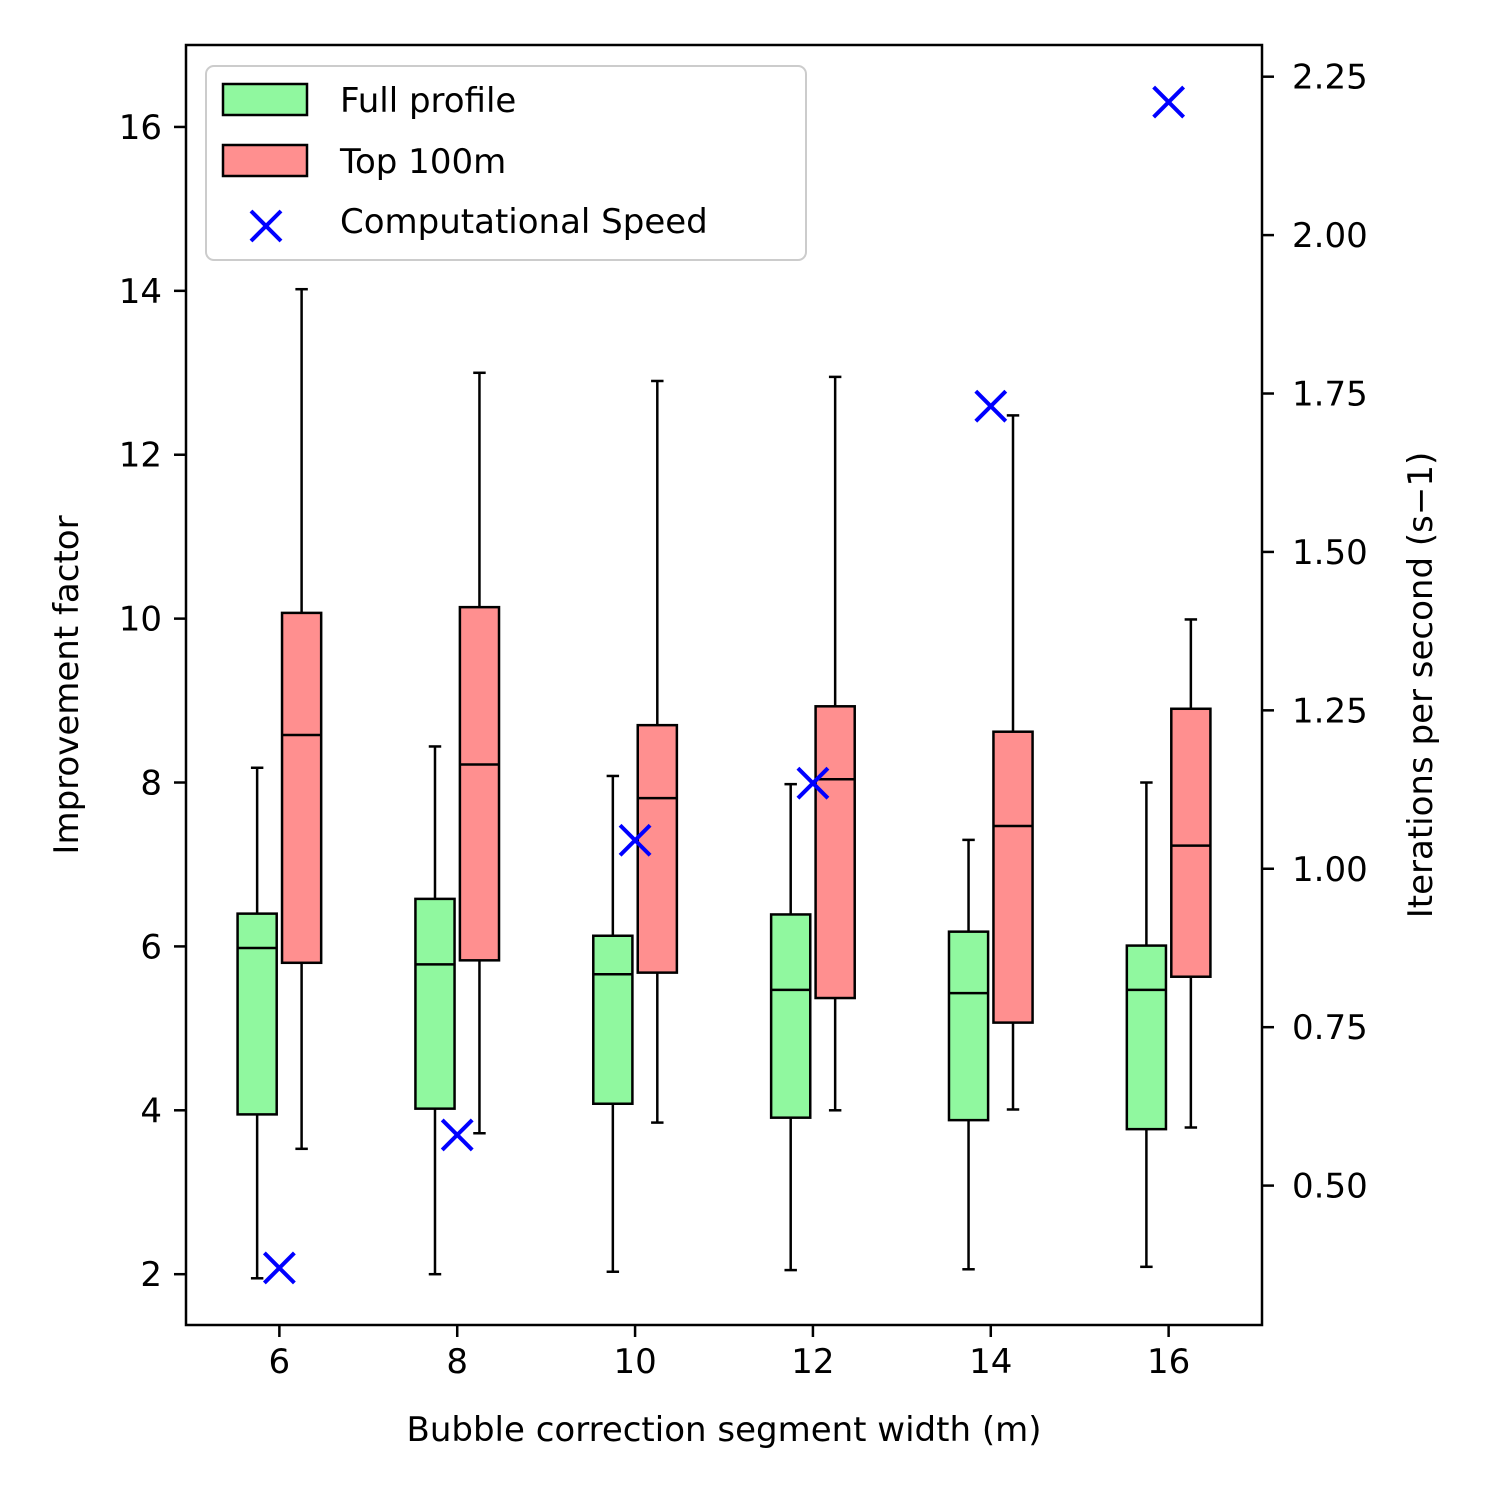 The image size is (1500, 1500). I want to click on y-tick-label-12: 12, so click(140, 456).